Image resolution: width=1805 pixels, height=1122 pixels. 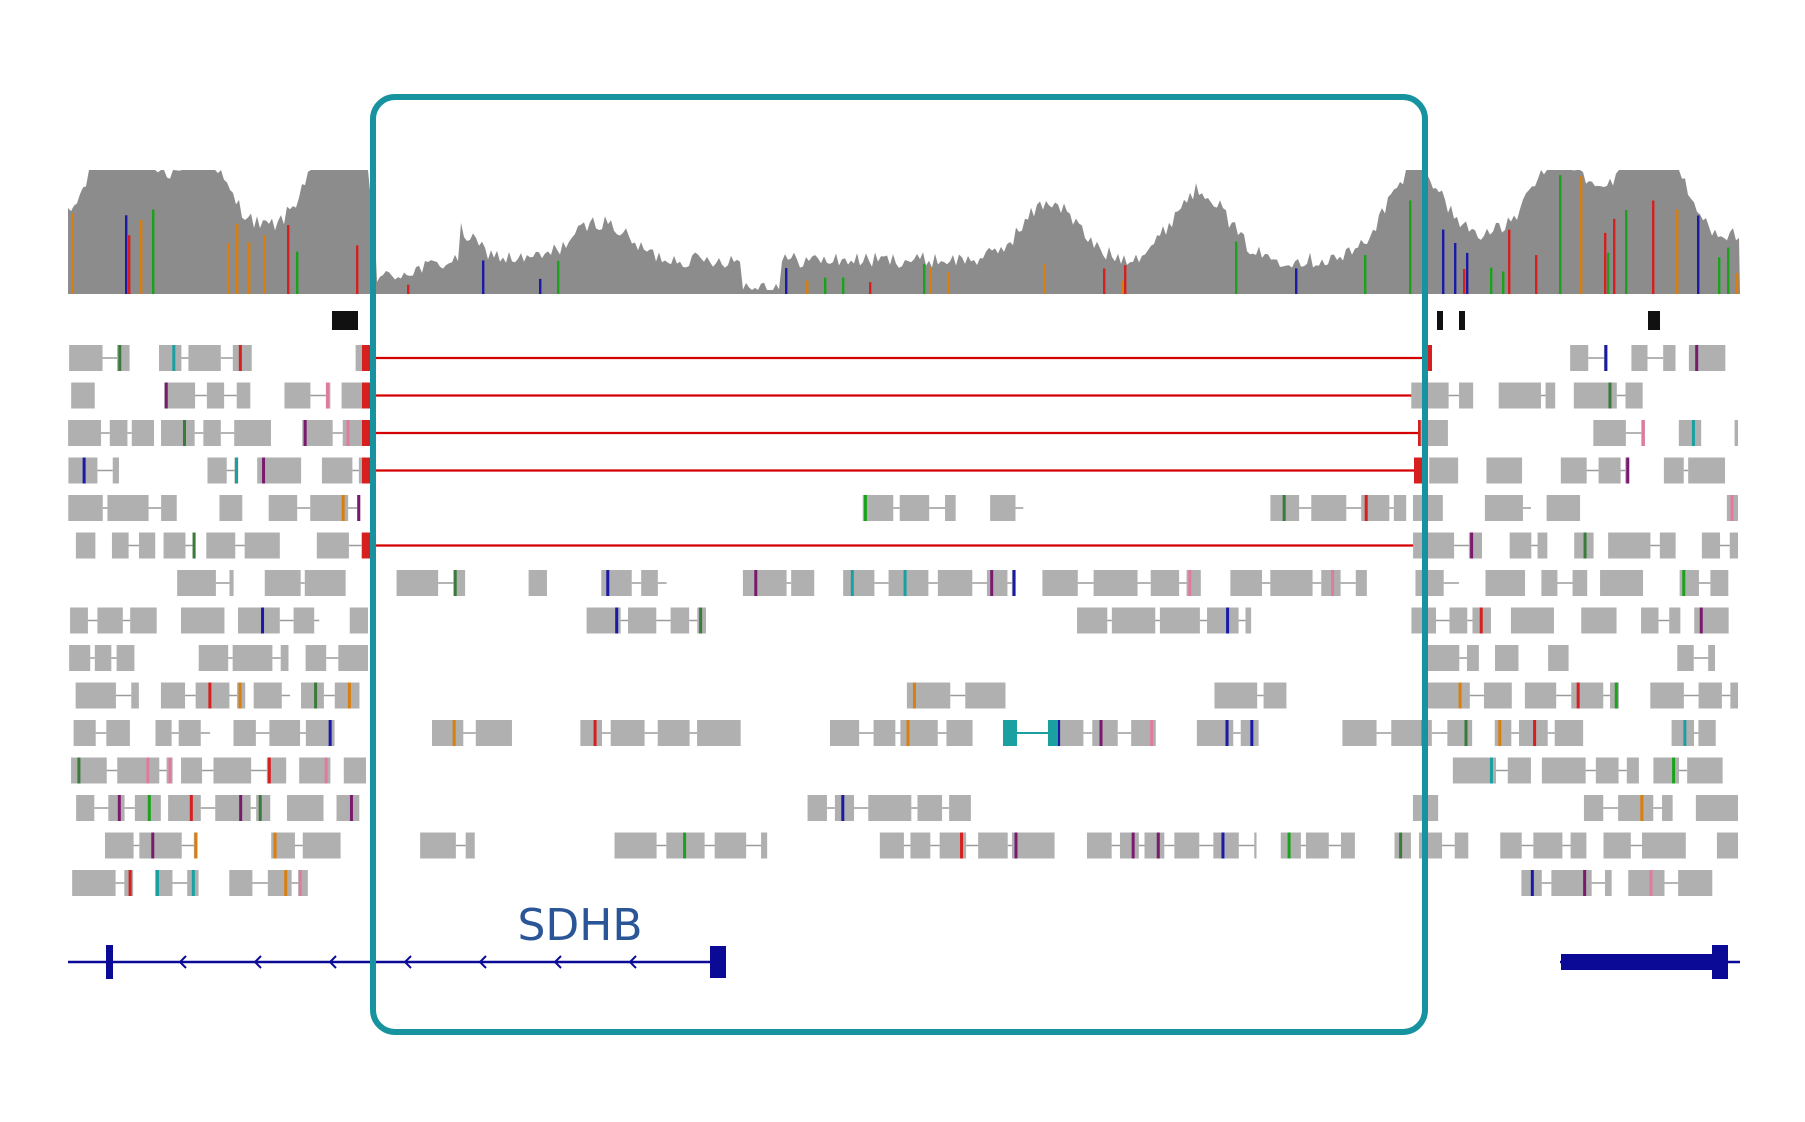 I want to click on read-end-block, so click(x=366, y=358).